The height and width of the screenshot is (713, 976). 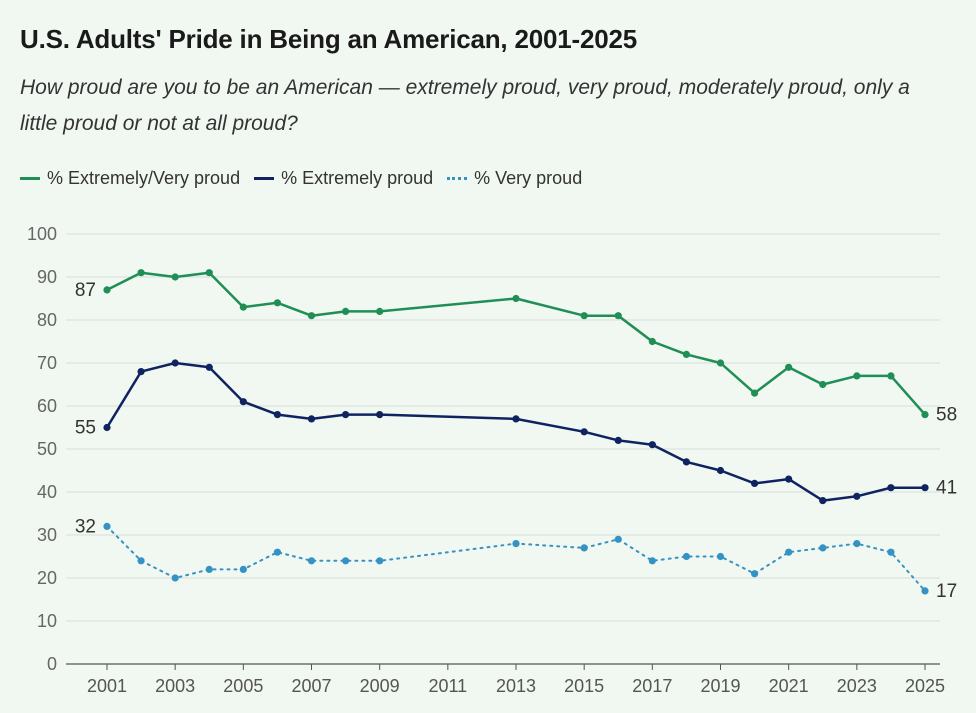 I want to click on y-tick-label: 30, so click(x=47, y=535).